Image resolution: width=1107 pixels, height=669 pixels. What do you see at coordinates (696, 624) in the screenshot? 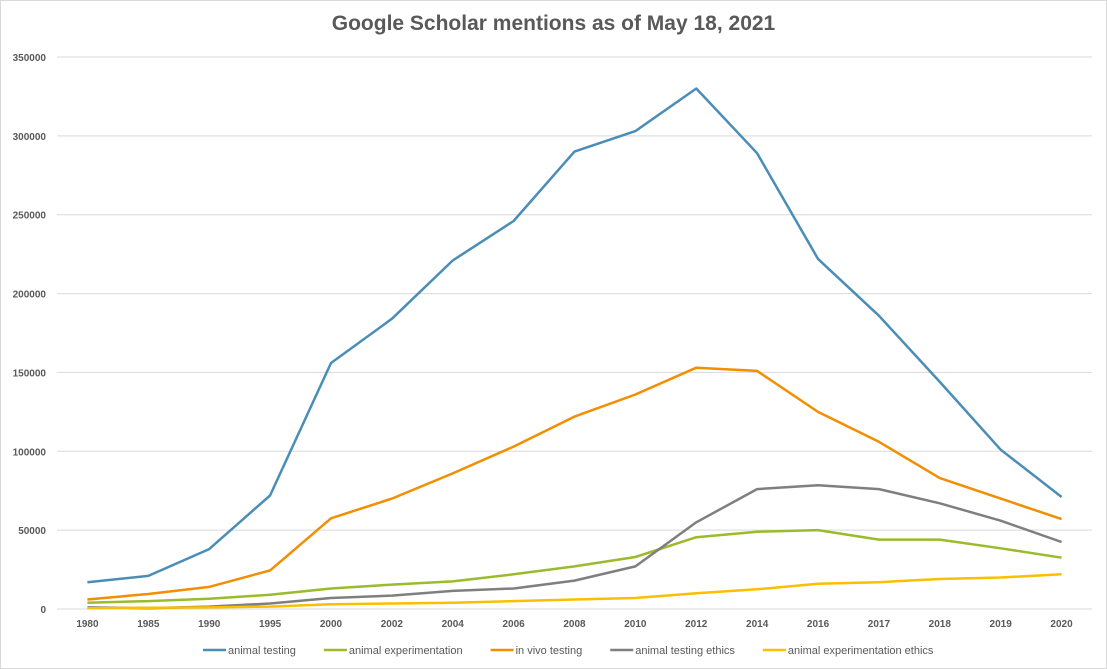
I see `x-tick-label: 2012` at bounding box center [696, 624].